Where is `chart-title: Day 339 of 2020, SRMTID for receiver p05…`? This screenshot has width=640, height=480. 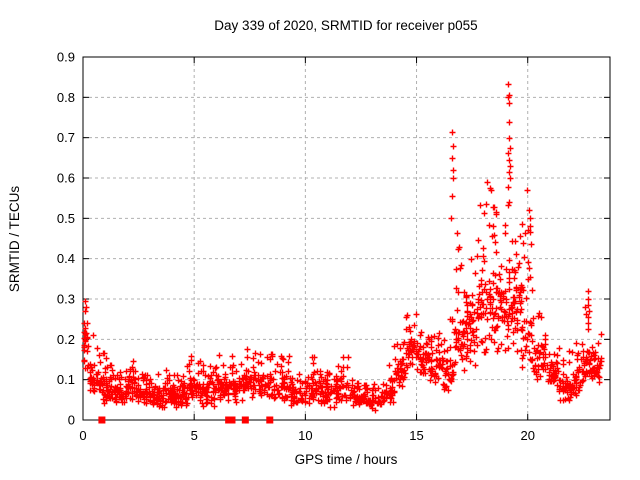 chart-title: Day 339 of 2020, SRMTID for receiver p05… is located at coordinates (345, 25).